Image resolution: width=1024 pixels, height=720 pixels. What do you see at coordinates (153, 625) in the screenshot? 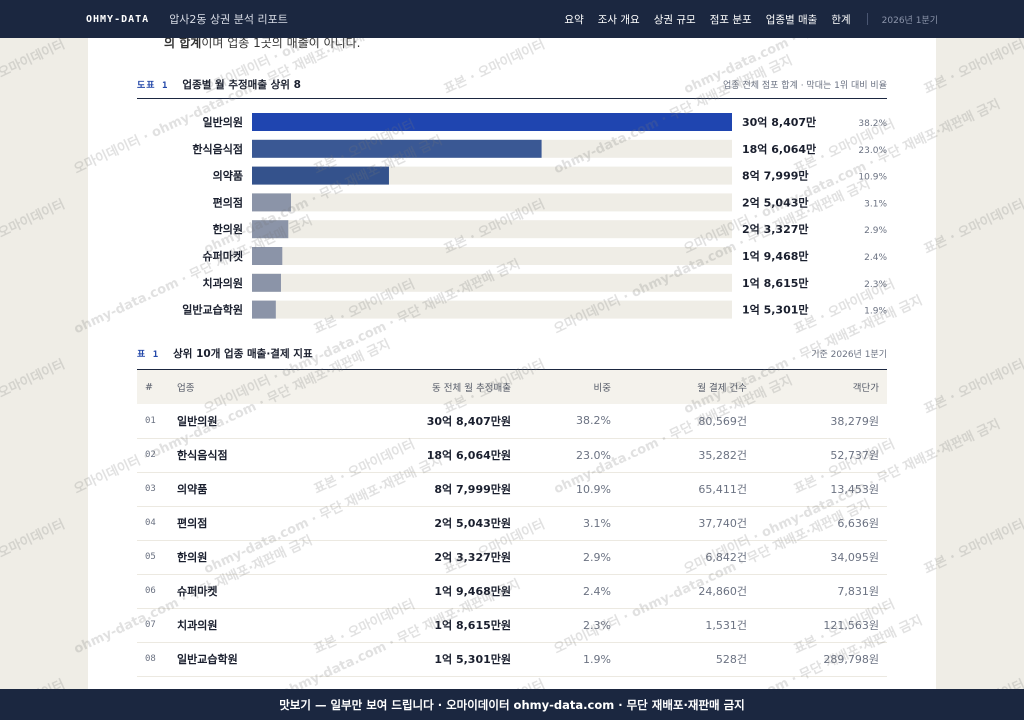
I see `row-rank: 07` at bounding box center [153, 625].